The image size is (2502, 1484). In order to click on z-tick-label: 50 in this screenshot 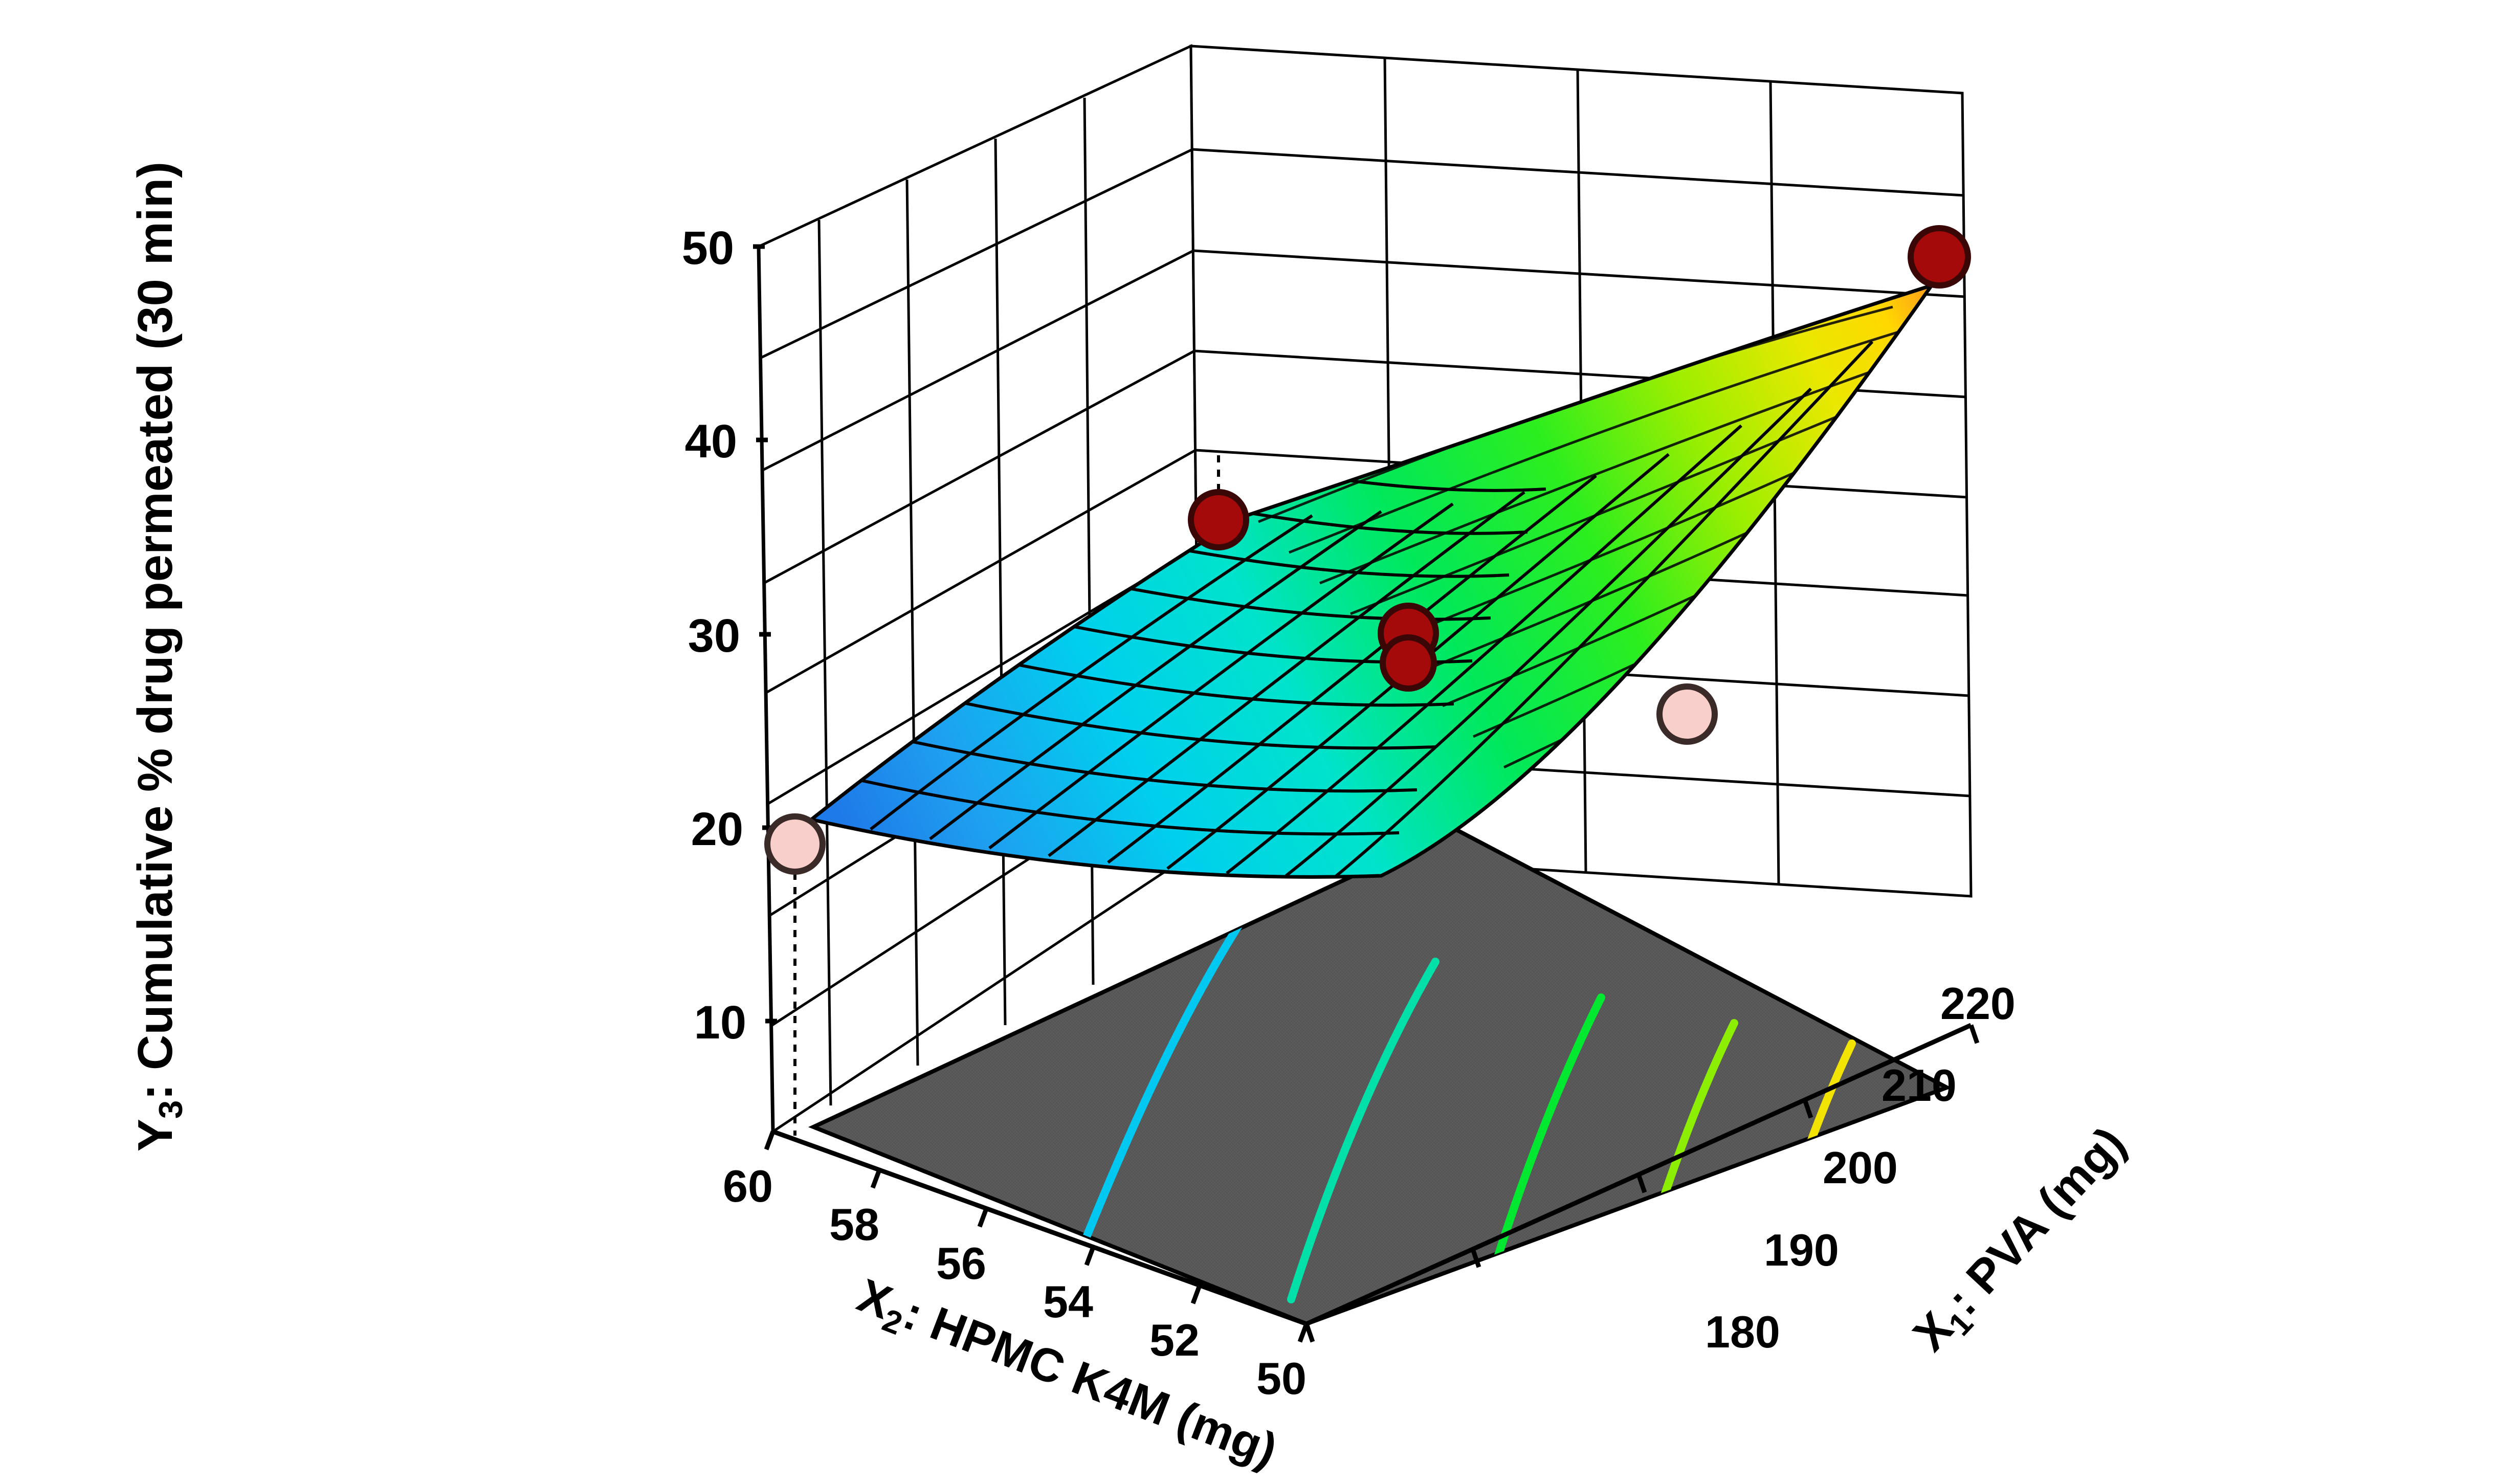, I will do `click(708, 248)`.